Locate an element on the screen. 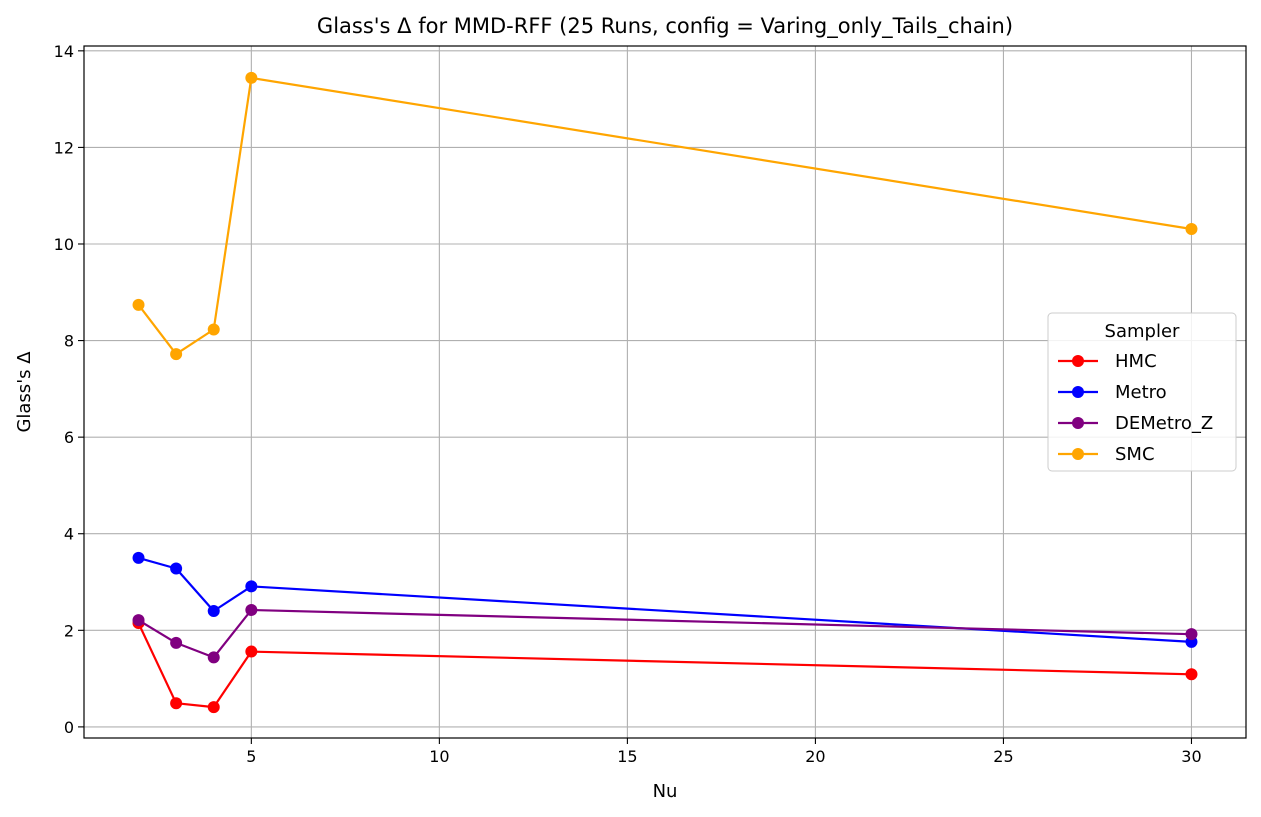 This screenshot has width=1261, height=817. x-tick-label: 15 is located at coordinates (627, 756).